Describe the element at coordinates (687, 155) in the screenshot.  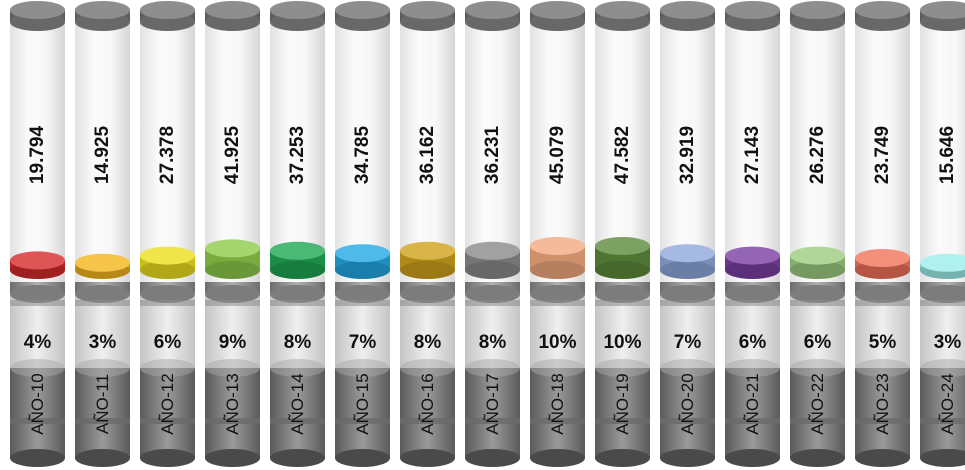
I see `value-label: 32.919` at that location.